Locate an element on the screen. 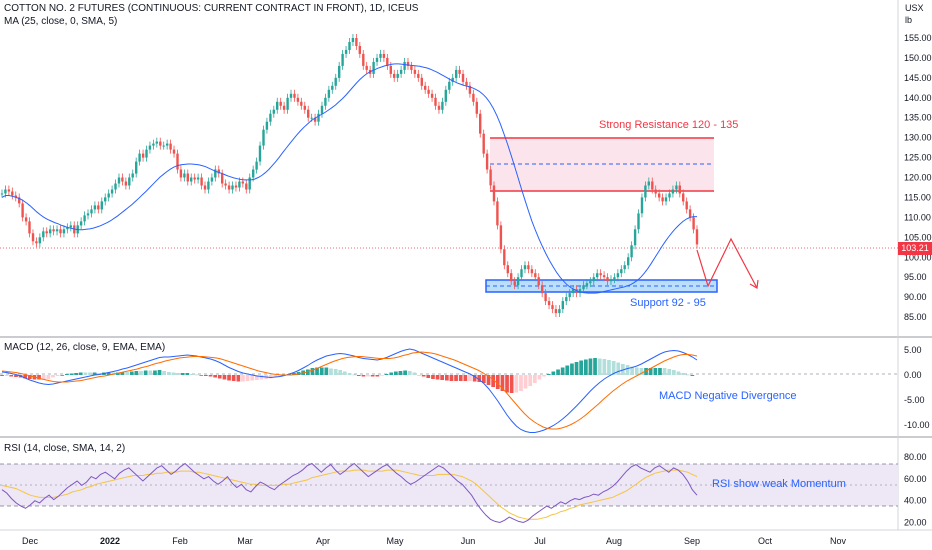 The image size is (932, 550). rsi-annotation: RSI show weak Momentum is located at coordinates (779, 484).